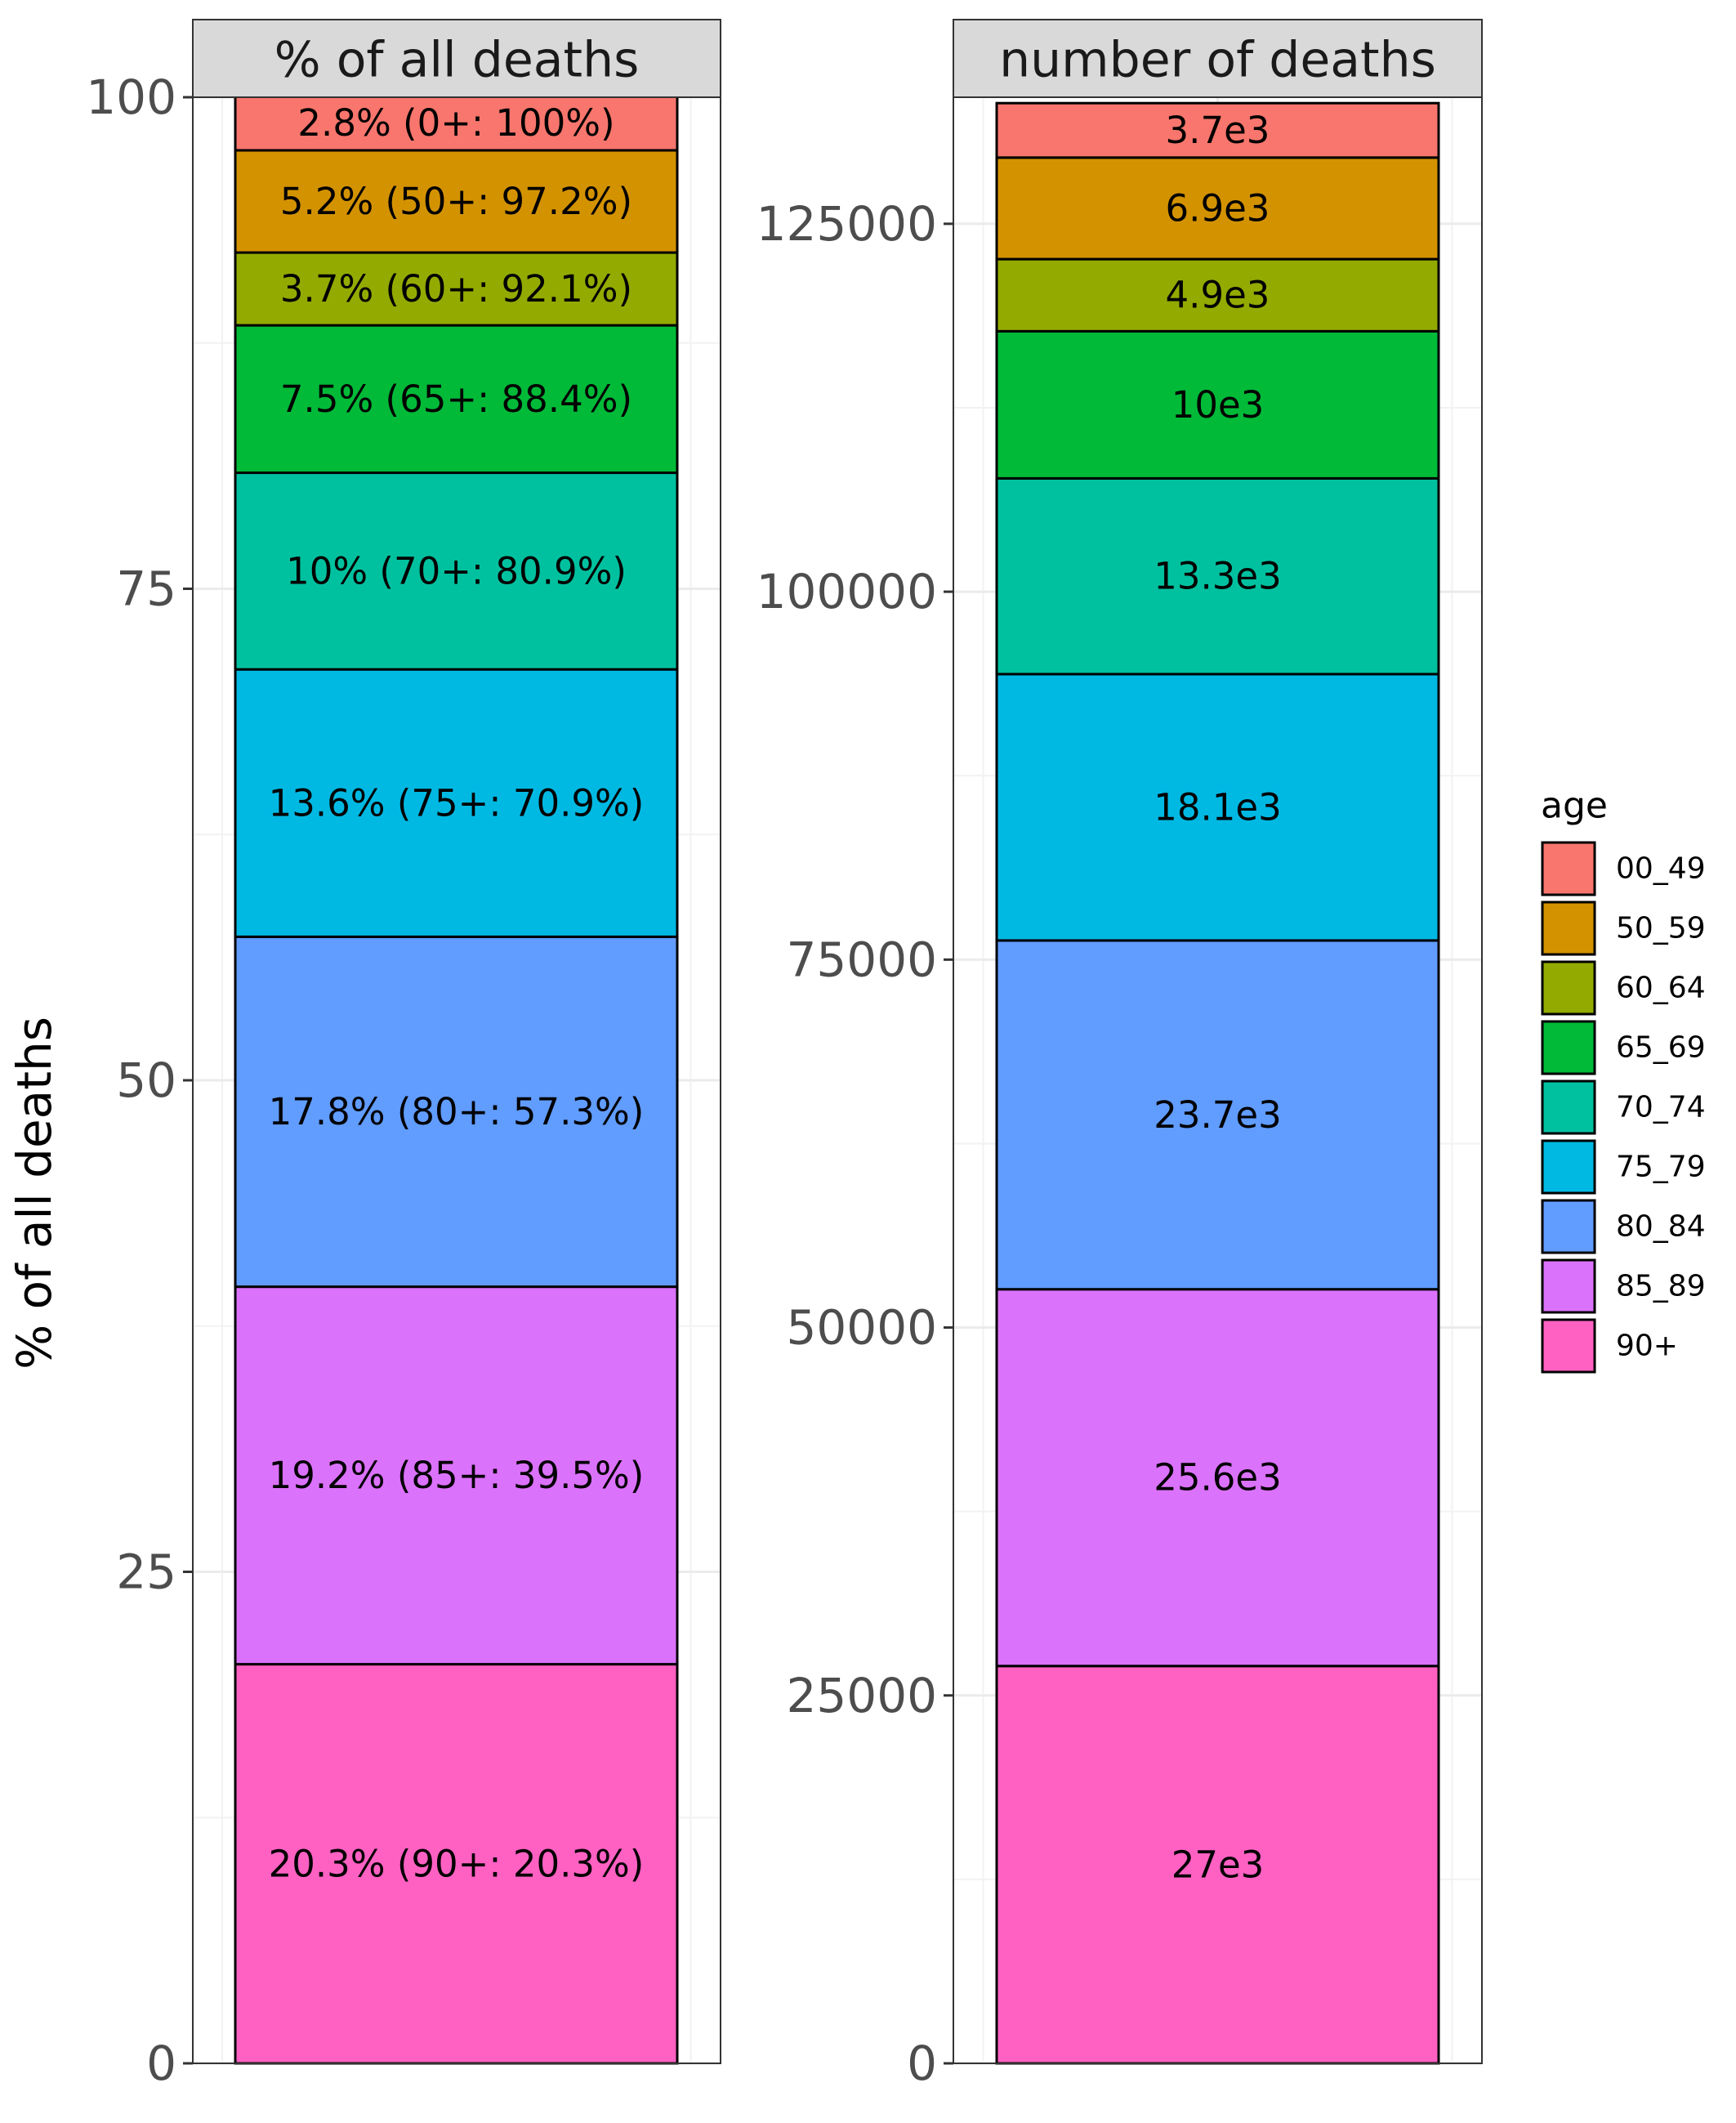  What do you see at coordinates (457, 1863) in the screenshot?
I see `segment-label-90+: 20.3% (90+: 20.3%)` at bounding box center [457, 1863].